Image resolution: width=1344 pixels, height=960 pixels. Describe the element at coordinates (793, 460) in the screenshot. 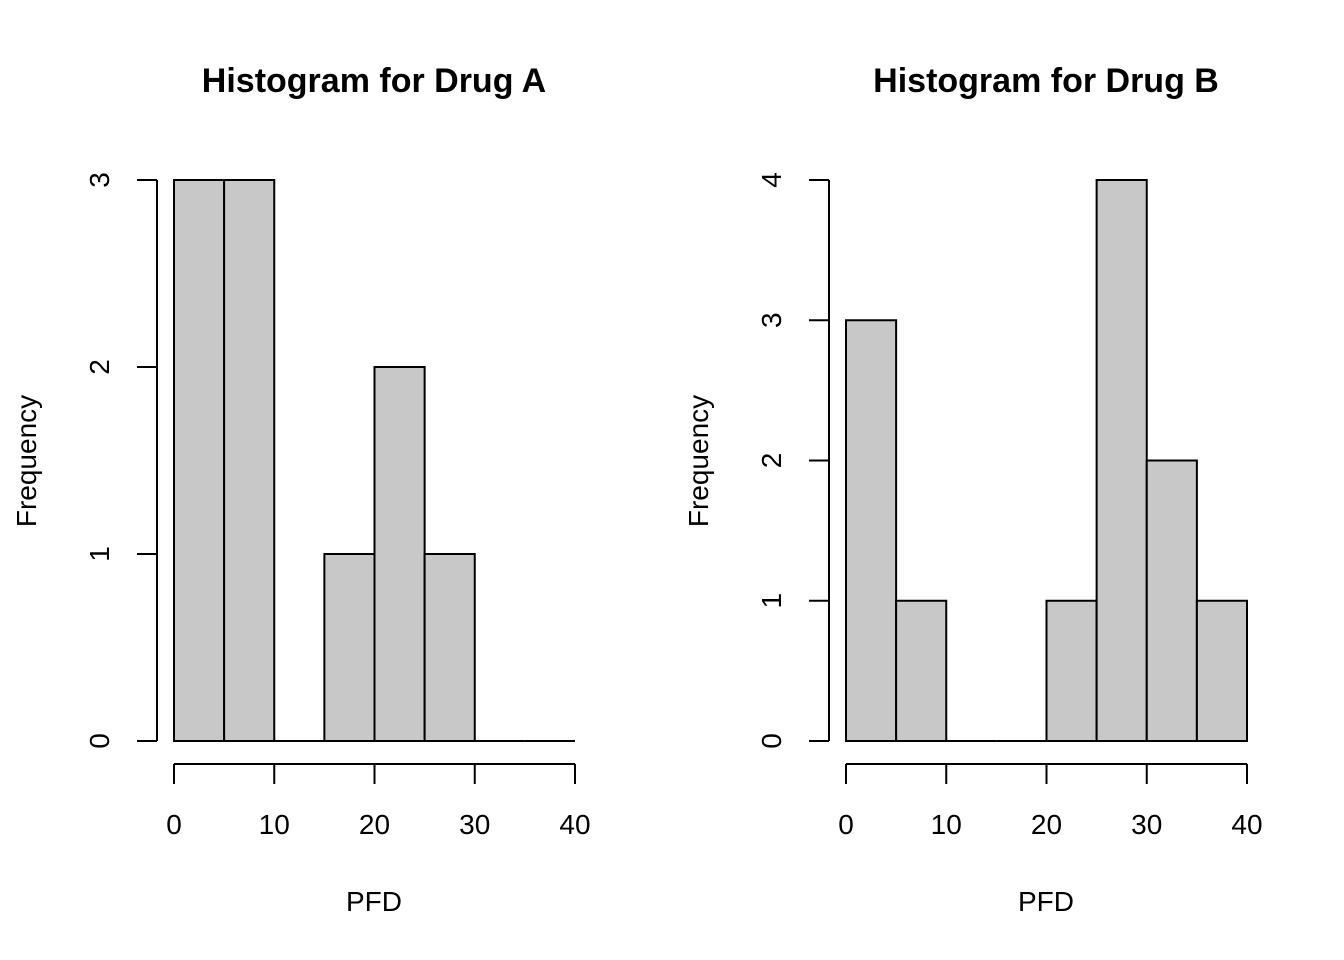

I see `y-axis: 0 1 2 3 4` at that location.